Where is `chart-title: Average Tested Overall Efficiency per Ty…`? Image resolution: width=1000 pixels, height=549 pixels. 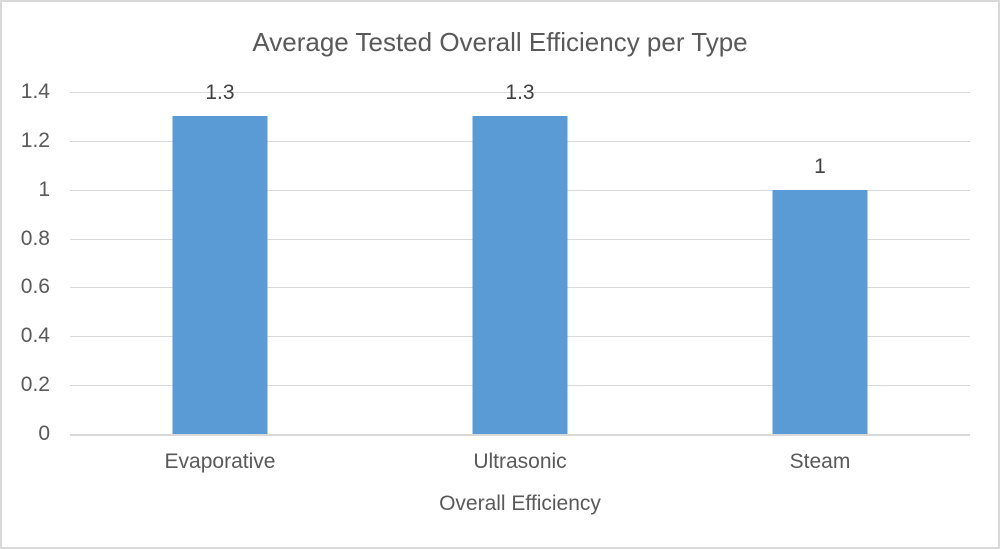 chart-title: Average Tested Overall Efficiency per Ty… is located at coordinates (500, 42).